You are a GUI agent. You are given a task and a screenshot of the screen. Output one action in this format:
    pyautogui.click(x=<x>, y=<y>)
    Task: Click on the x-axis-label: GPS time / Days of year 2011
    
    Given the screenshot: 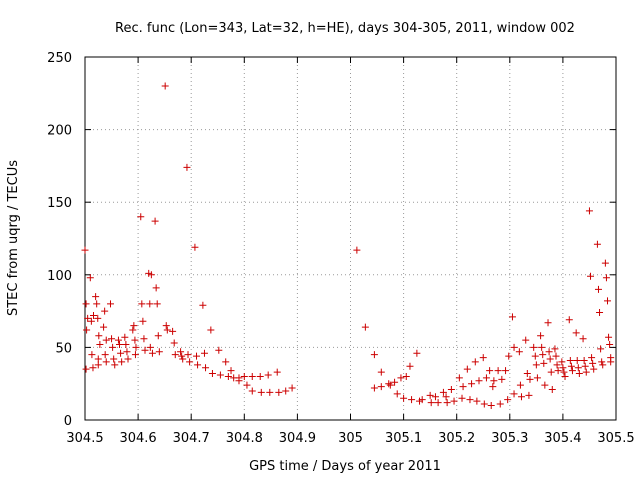 What is the action you would take?
    pyautogui.click(x=345, y=466)
    